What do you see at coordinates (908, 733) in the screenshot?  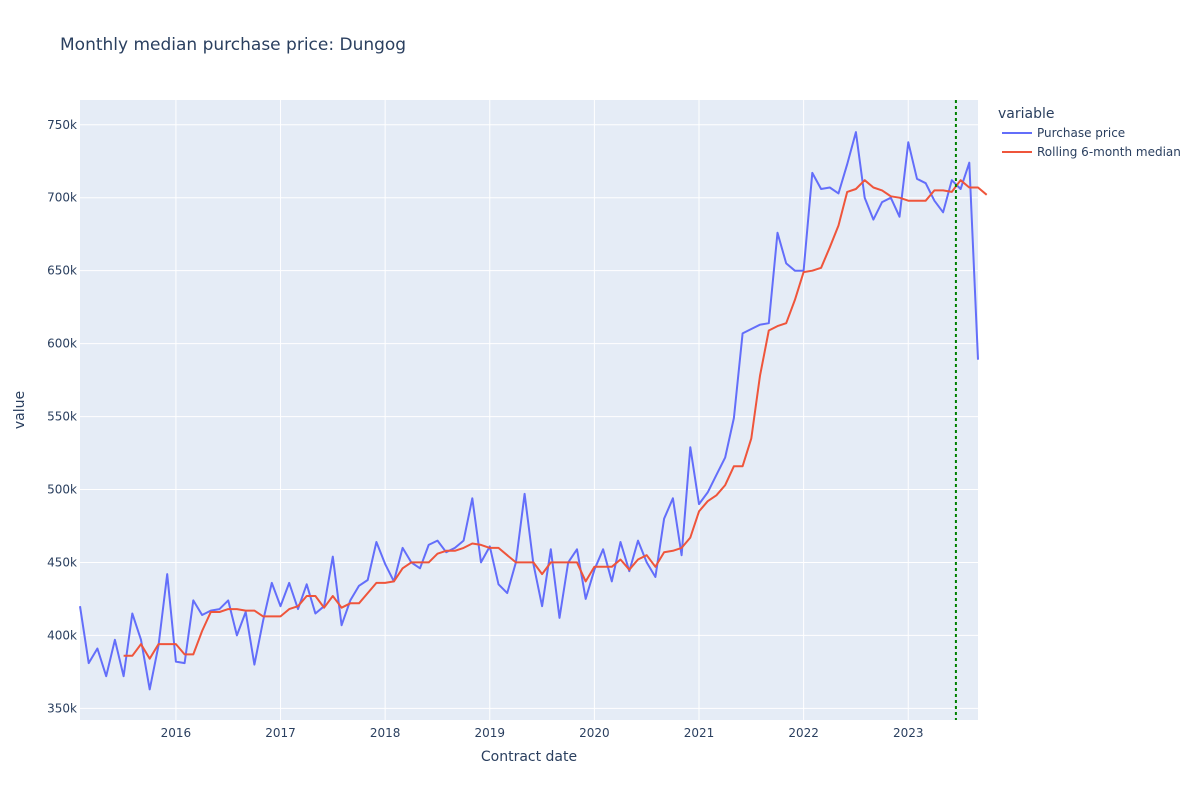 I see `x-tick-label: 2023` at bounding box center [908, 733].